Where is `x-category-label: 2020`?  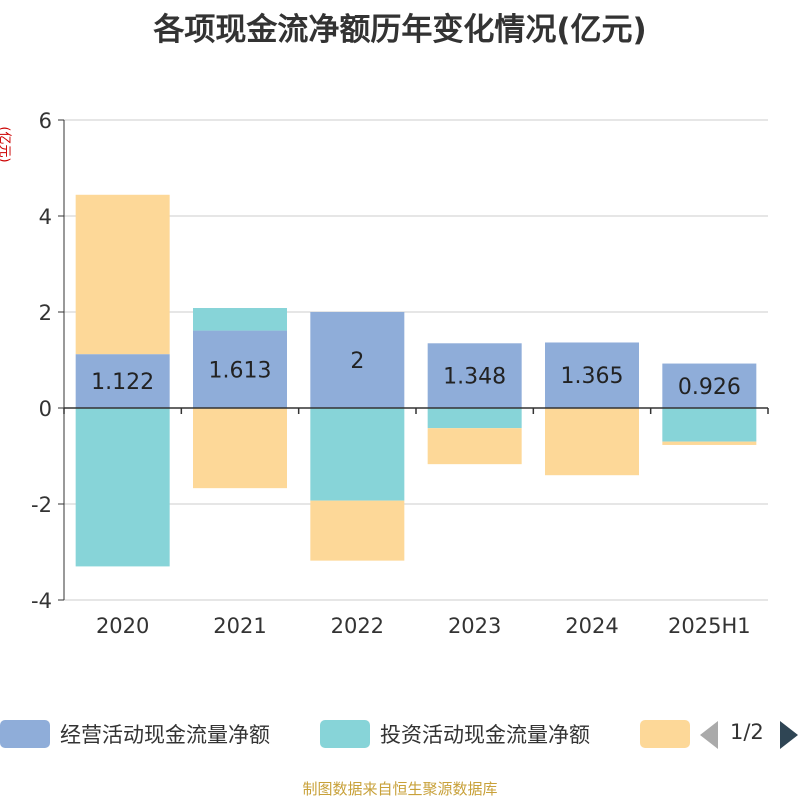
x-category-label: 2020 is located at coordinates (122, 626).